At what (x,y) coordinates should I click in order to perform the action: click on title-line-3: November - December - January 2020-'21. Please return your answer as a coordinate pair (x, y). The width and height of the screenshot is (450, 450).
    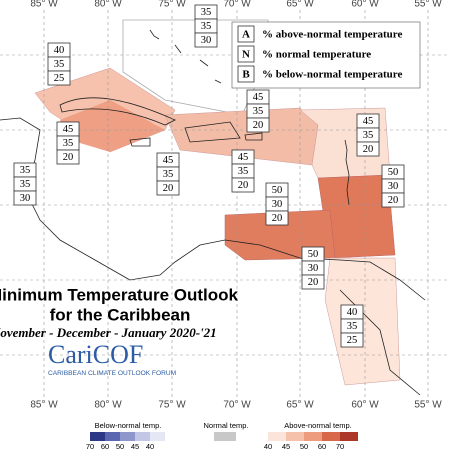
    Looking at the image, I should click on (108, 332).